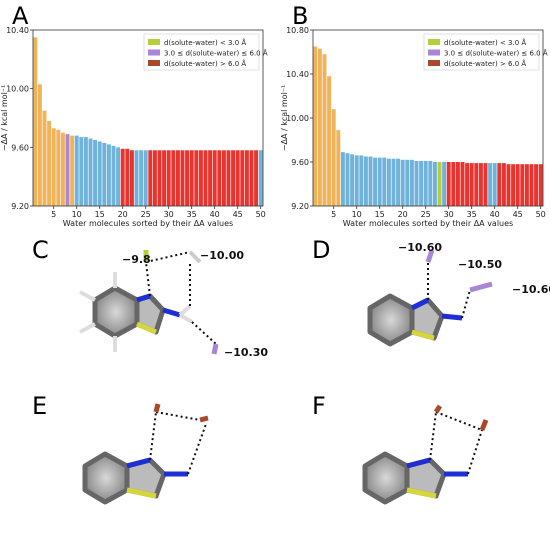  Describe the element at coordinates (458, 294) in the screenshot. I see `molecule-d: −10.60 −10.50 −10.60` at that location.